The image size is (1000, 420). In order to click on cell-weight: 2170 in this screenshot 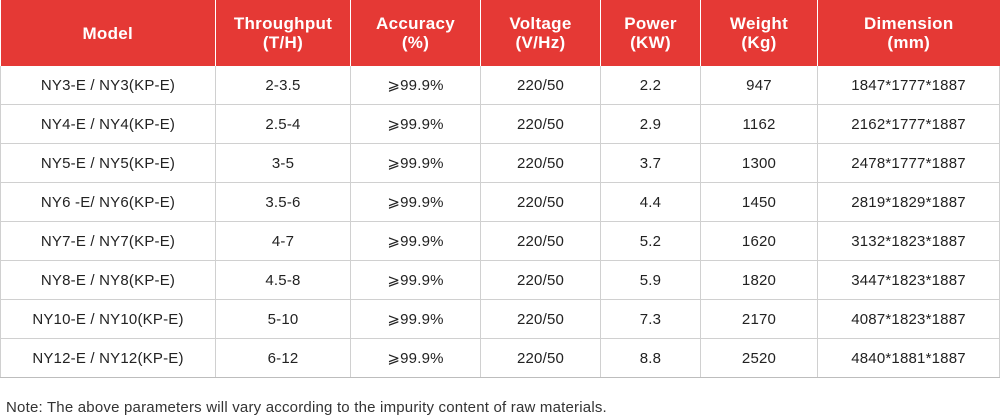, I will do `click(759, 319)`.